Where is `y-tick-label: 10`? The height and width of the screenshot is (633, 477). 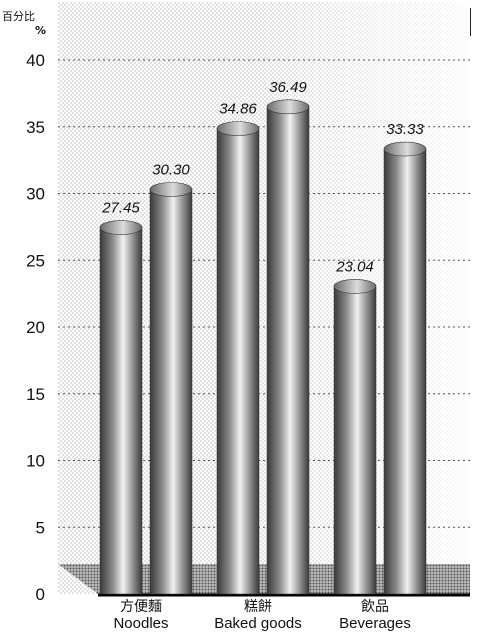
y-tick-label: 10 is located at coordinates (35, 461).